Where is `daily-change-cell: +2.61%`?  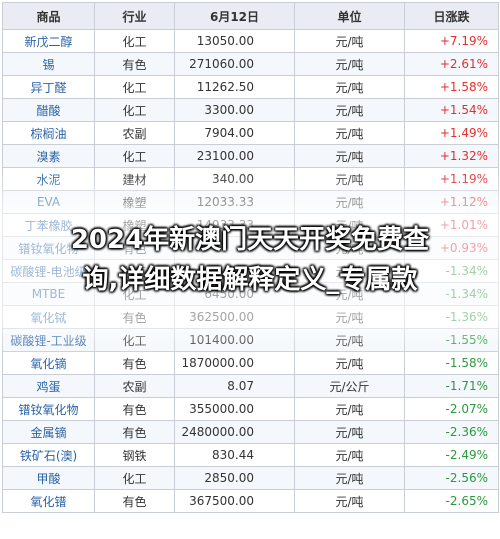 daily-change-cell: +2.61% is located at coordinates (451, 64).